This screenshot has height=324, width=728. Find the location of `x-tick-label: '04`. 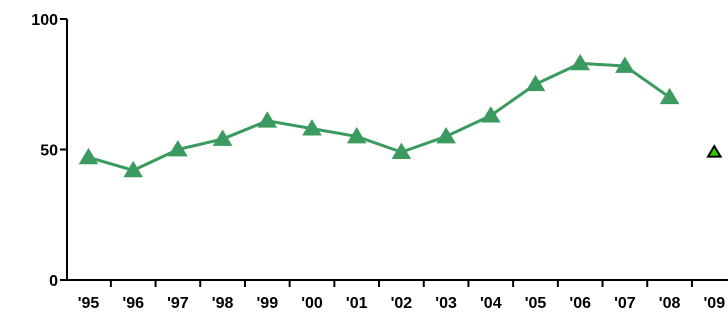

x-tick-label: '04 is located at coordinates (491, 303).